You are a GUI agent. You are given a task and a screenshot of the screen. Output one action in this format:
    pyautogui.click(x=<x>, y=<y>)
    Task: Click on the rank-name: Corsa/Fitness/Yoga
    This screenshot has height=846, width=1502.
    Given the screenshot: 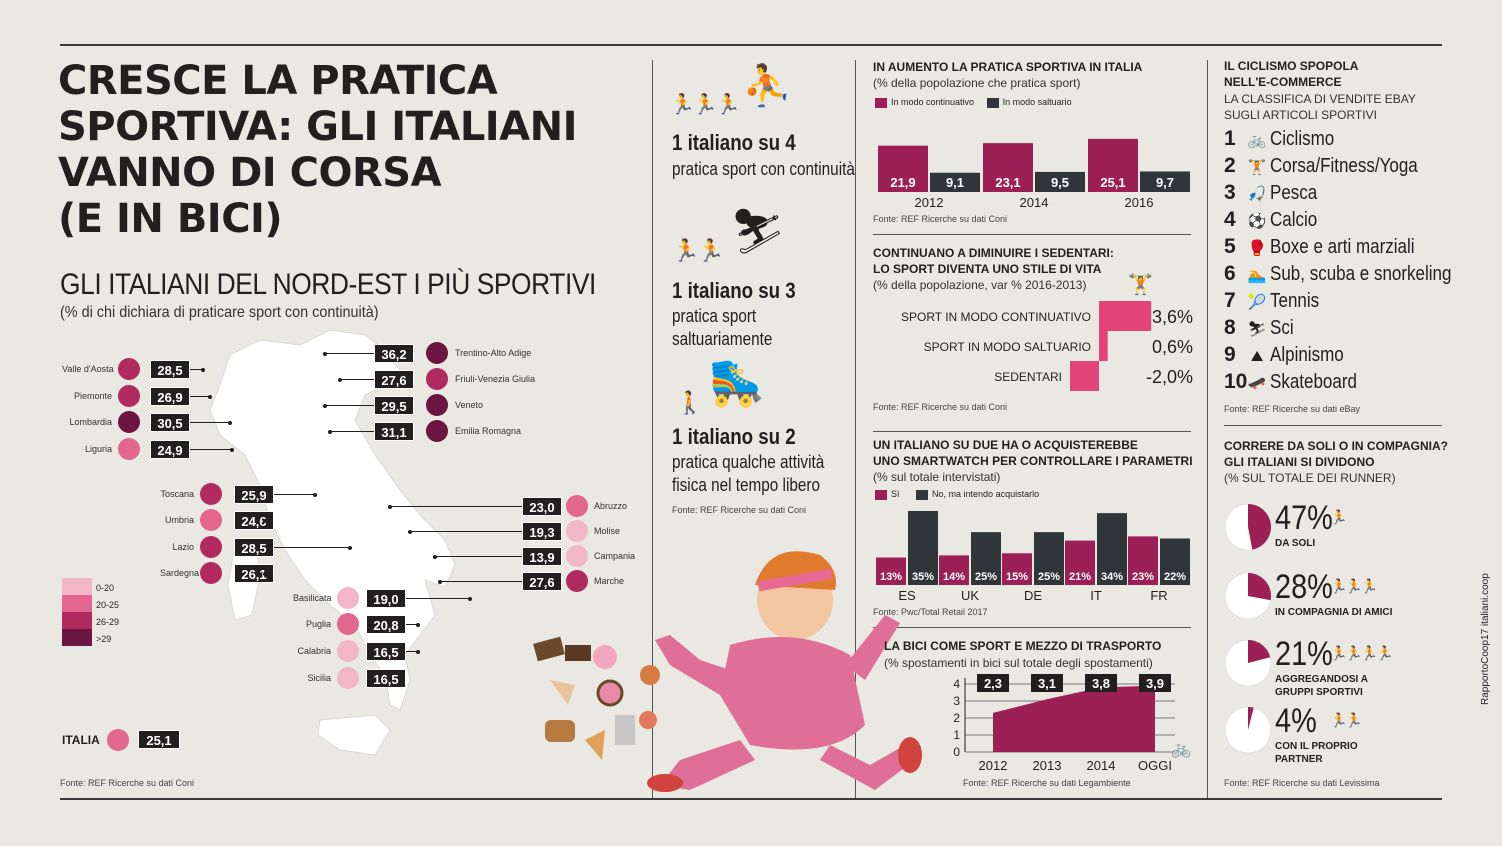 What is the action you would take?
    pyautogui.click(x=1344, y=166)
    